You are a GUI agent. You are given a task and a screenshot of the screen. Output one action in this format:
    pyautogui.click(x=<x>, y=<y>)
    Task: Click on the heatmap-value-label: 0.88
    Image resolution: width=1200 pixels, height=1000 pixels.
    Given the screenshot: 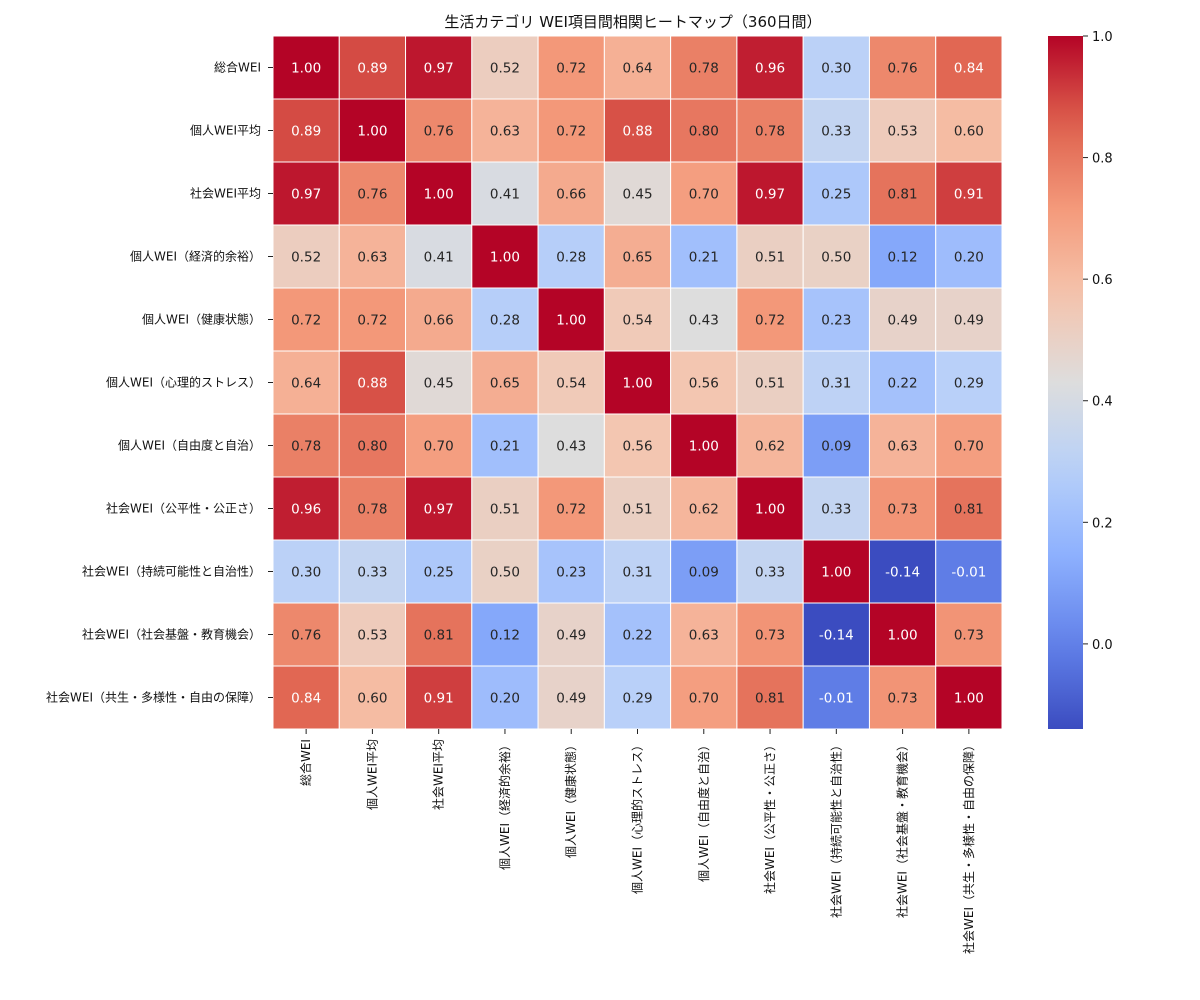 What is the action you would take?
    pyautogui.click(x=372, y=384)
    